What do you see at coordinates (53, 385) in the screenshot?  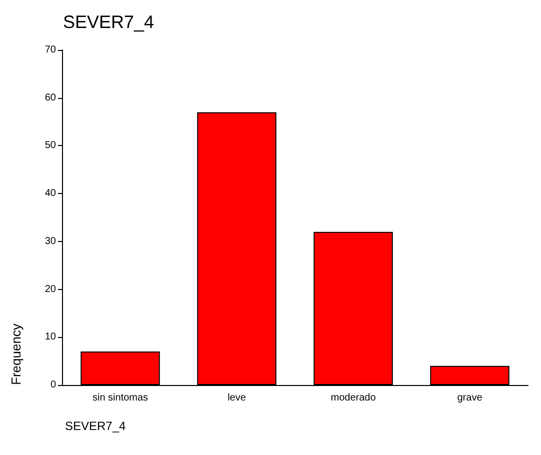 I see `y-tick-label: 0` at bounding box center [53, 385].